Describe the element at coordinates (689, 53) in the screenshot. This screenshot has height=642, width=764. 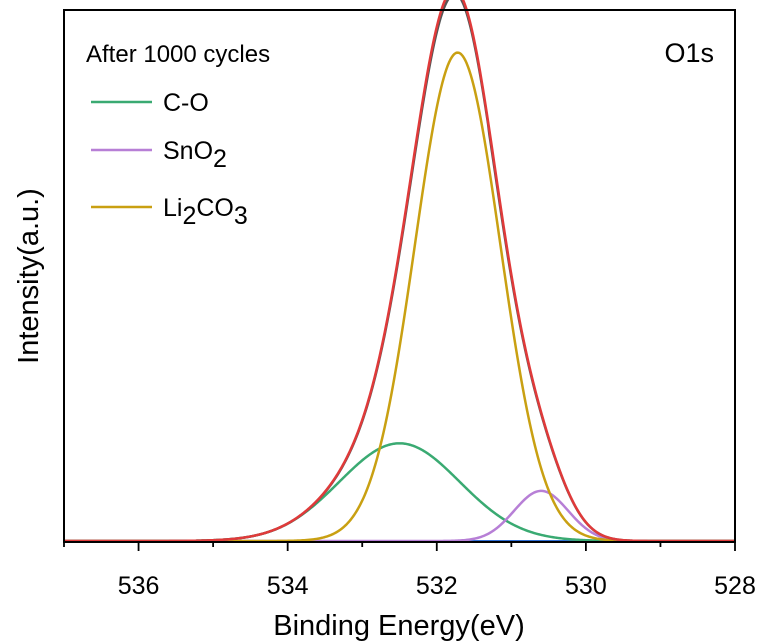
I see `panel-label: O1s` at that location.